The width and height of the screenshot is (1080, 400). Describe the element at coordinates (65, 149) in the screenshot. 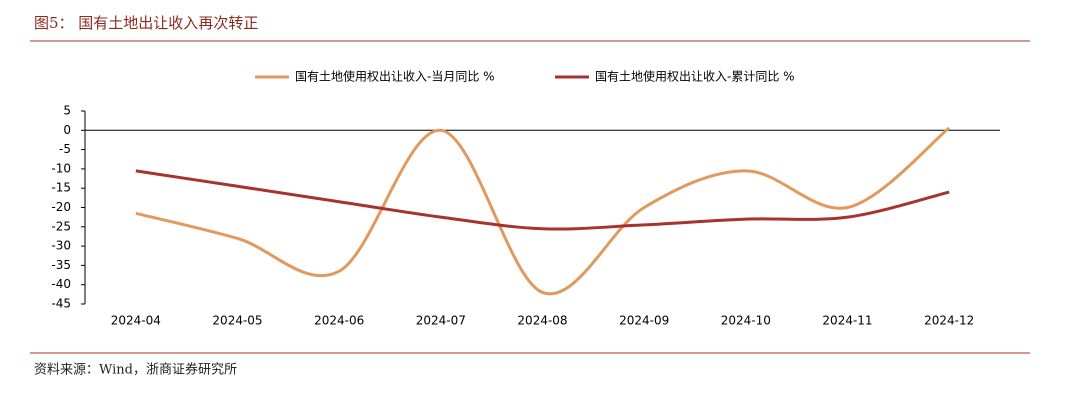

I see `y-tick-label: -5` at that location.